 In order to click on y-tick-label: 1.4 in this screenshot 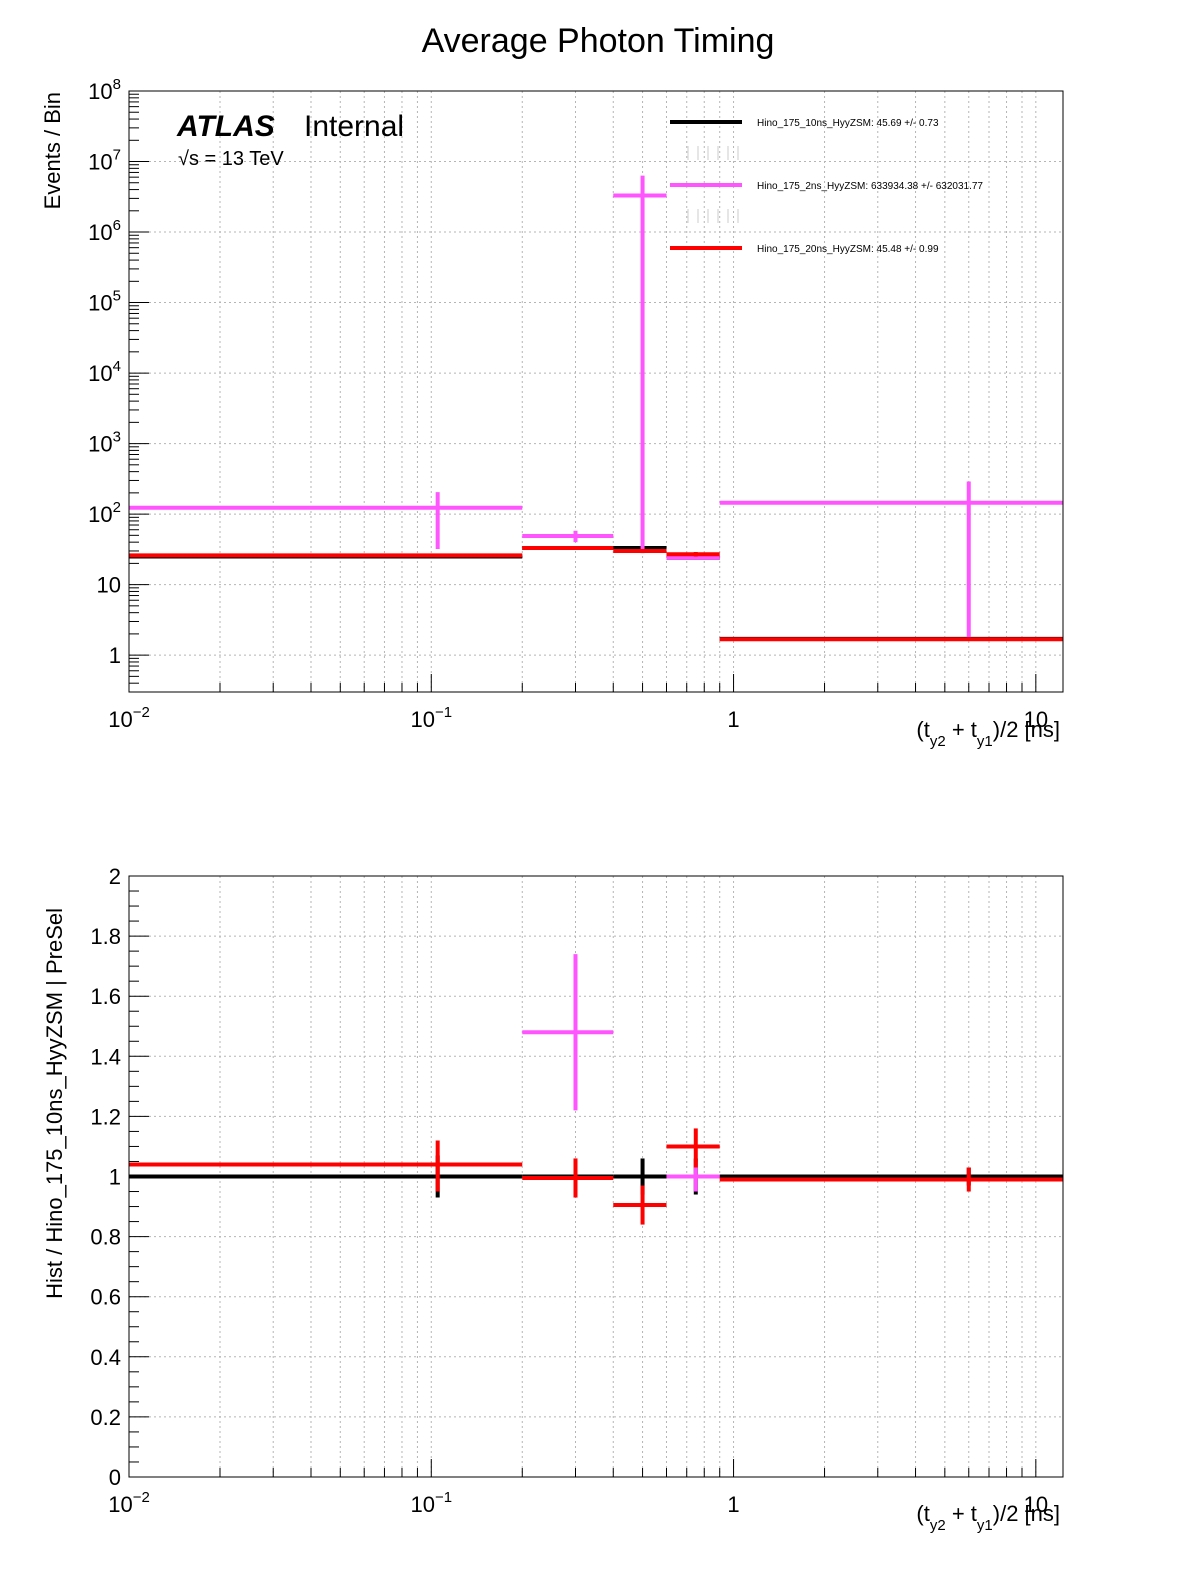, I will do `click(105, 1056)`.